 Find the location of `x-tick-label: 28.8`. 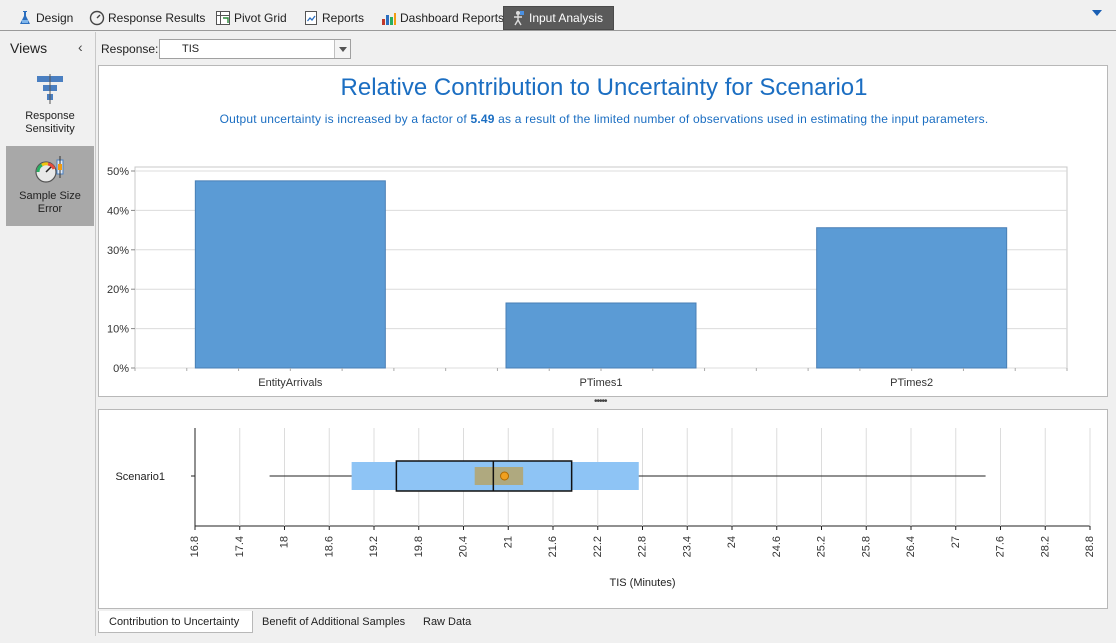

x-tick-label: 28.8 is located at coordinates (1090, 546).